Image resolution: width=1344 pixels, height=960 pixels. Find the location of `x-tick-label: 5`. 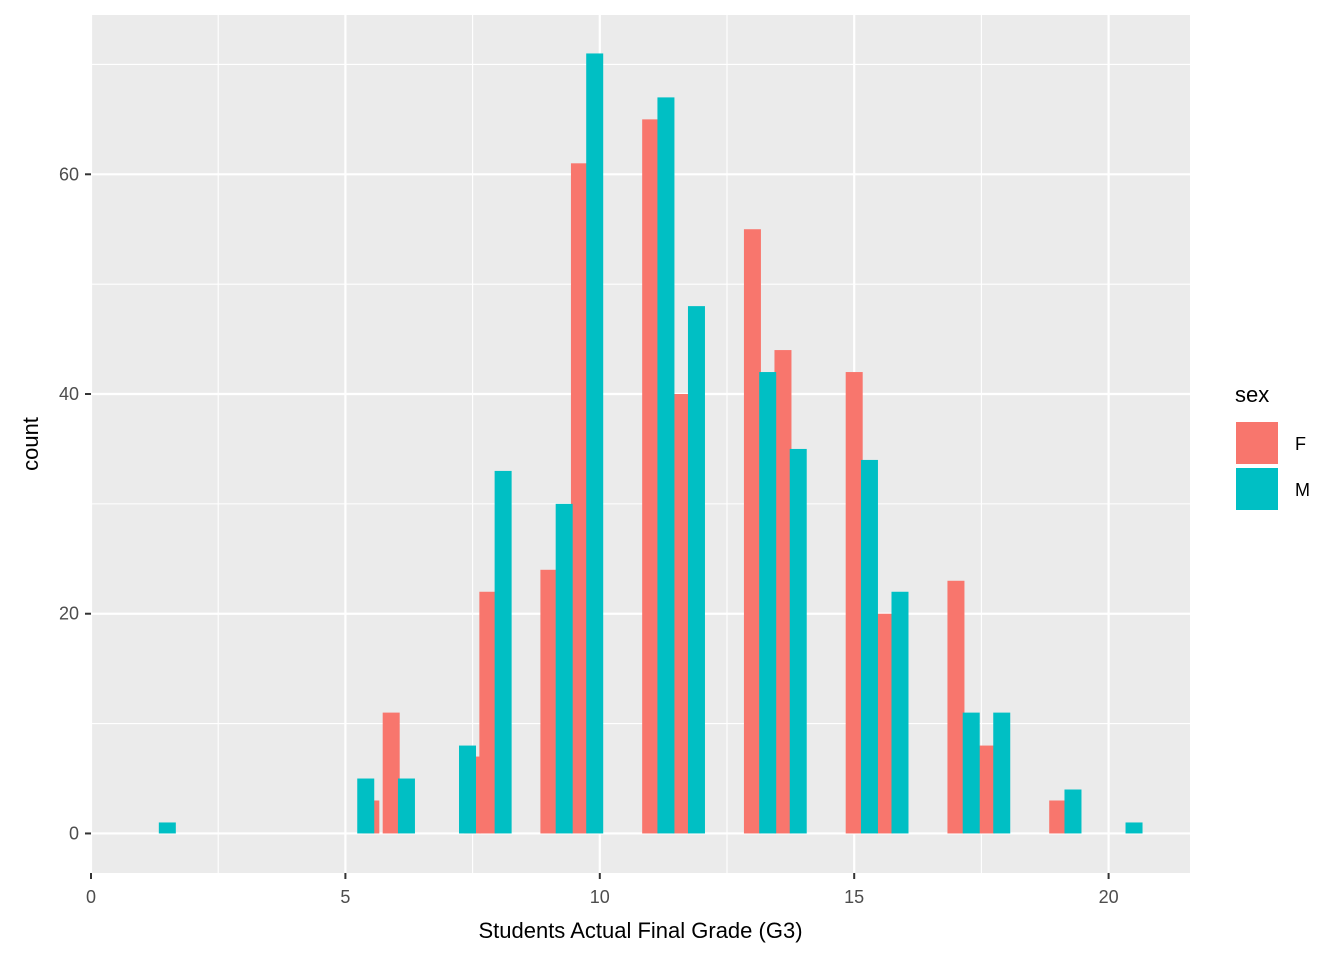

x-tick-label: 5 is located at coordinates (345, 897).